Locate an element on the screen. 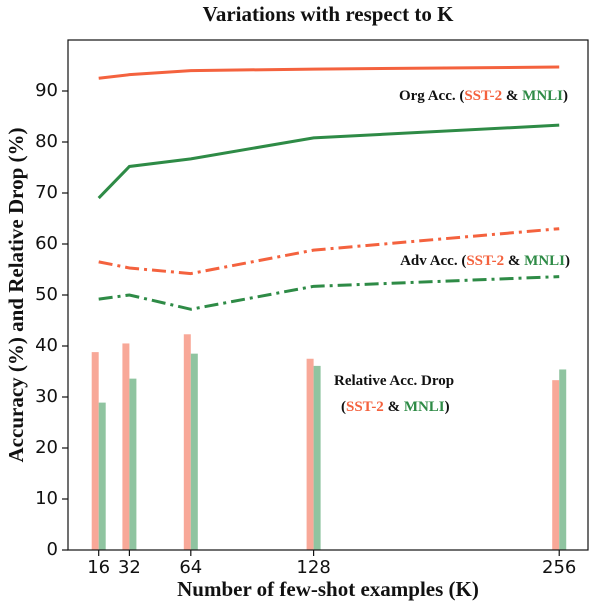  annotation-part: ( is located at coordinates (343, 407).